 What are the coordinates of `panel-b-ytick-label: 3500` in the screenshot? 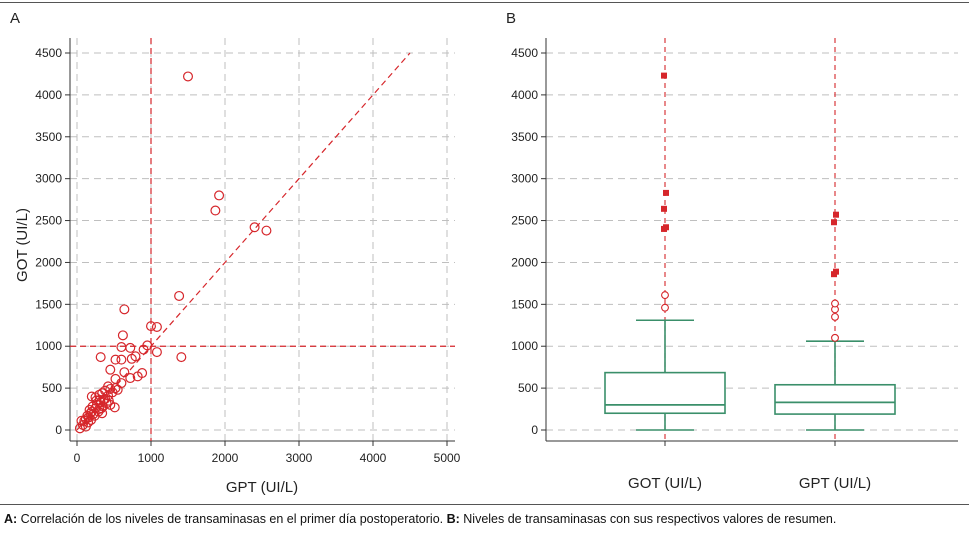 It's located at (524, 137).